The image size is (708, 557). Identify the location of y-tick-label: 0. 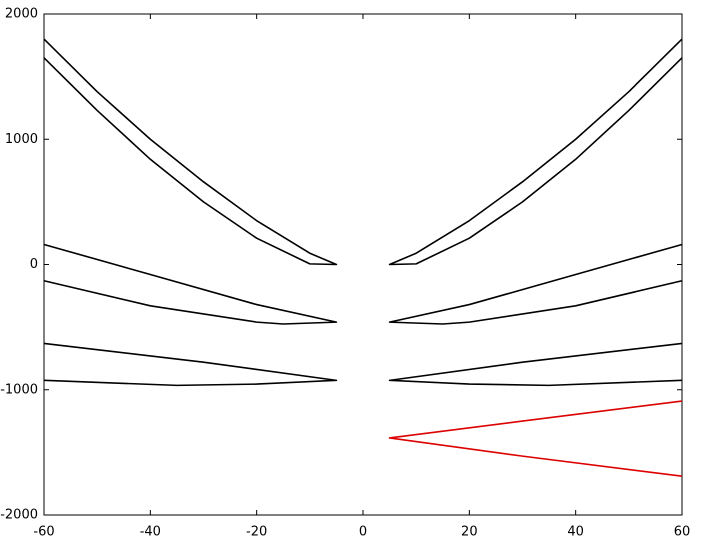
(34, 264).